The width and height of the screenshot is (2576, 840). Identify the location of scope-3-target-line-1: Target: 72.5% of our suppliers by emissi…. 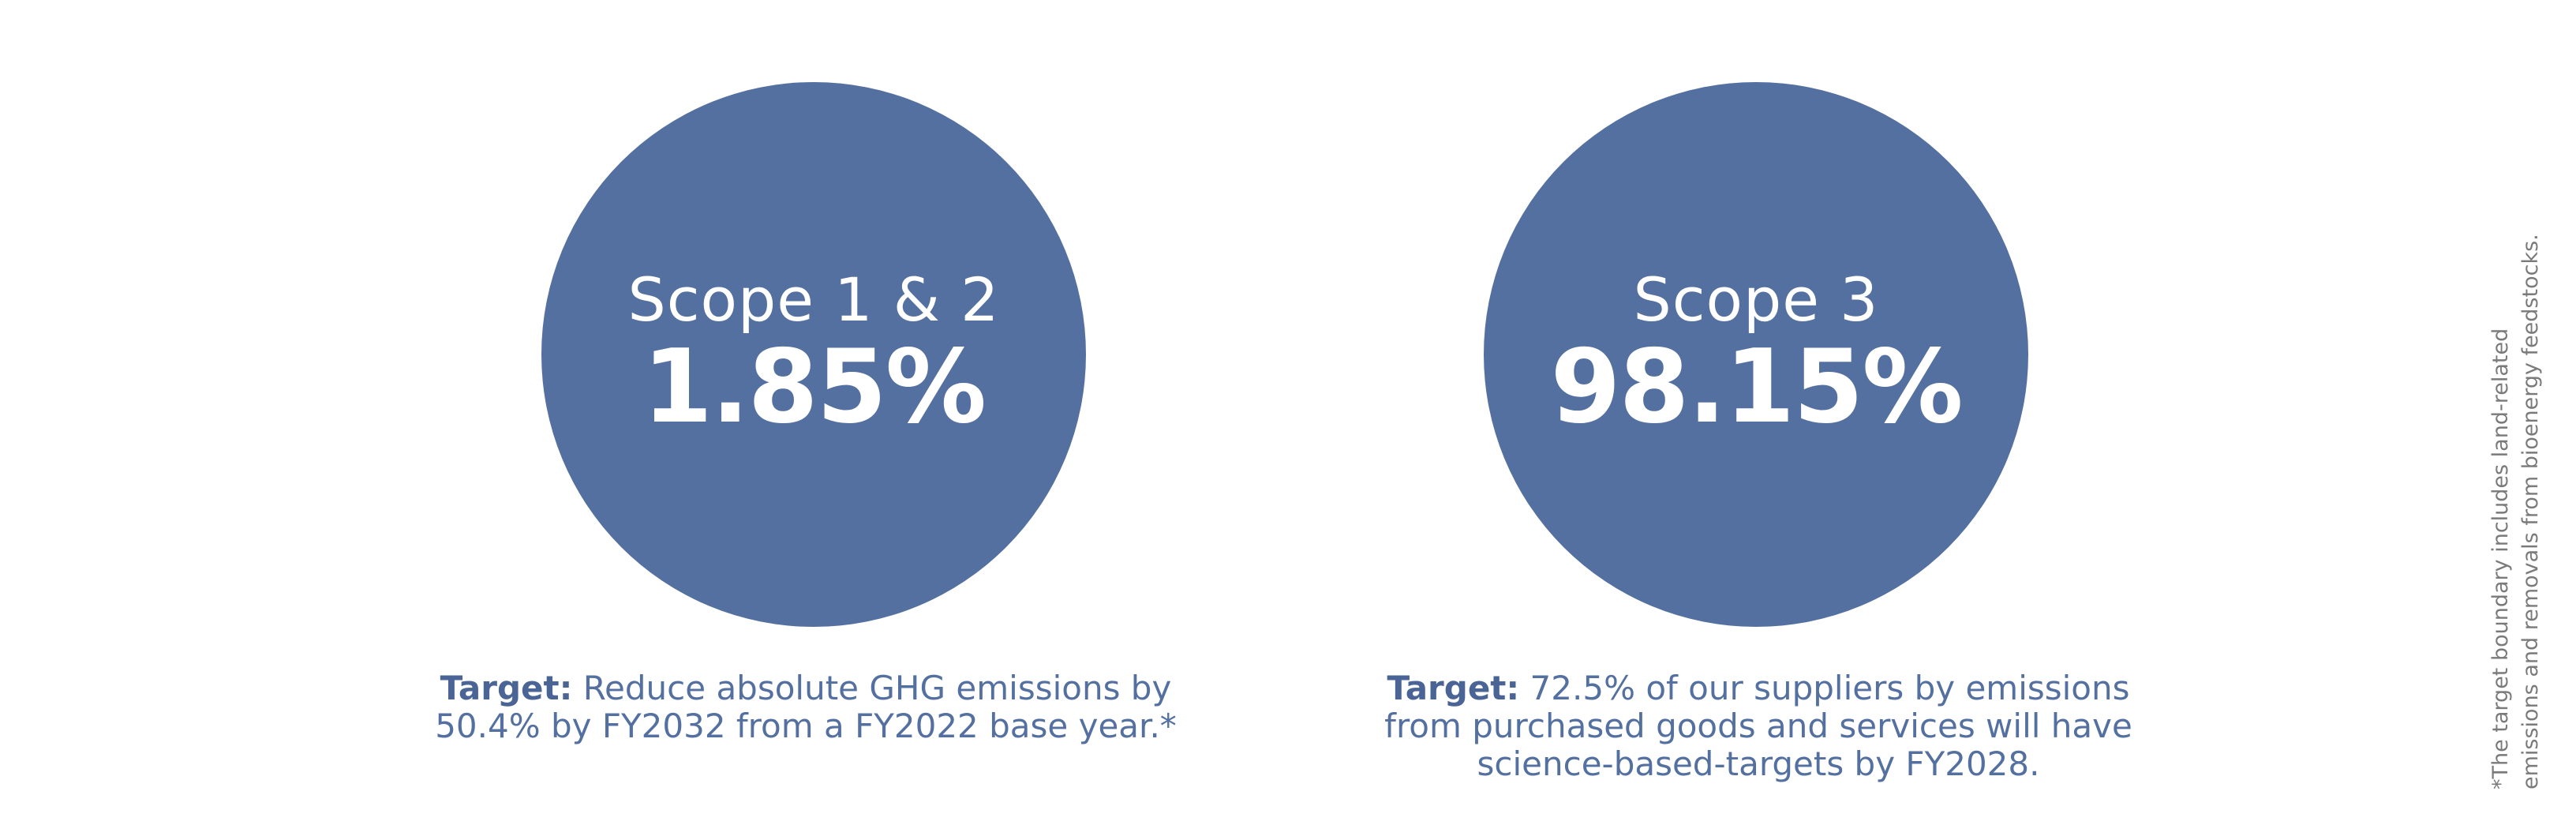
(1758, 688).